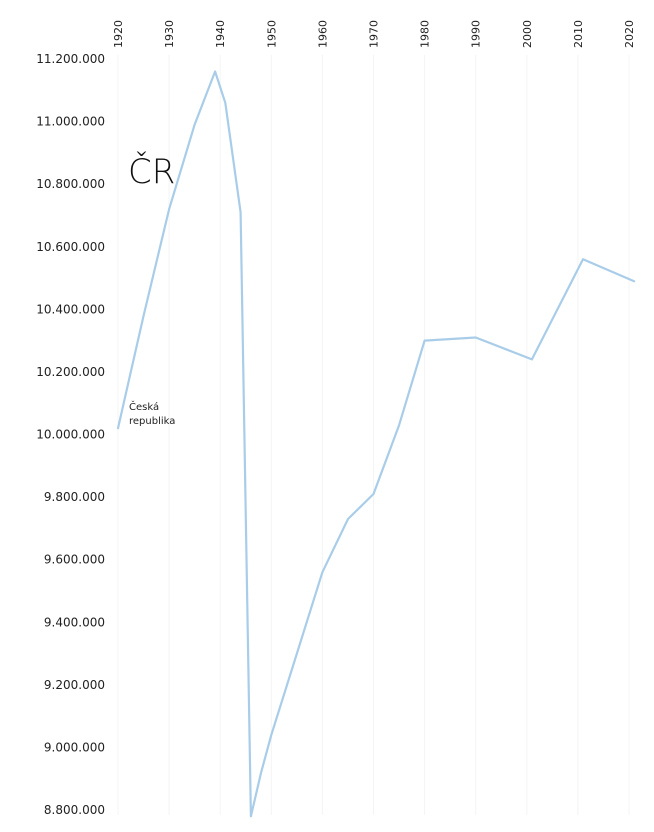 This screenshot has height=832, width=654. Describe the element at coordinates (151, 171) in the screenshot. I see `chart-title: ČR` at that location.